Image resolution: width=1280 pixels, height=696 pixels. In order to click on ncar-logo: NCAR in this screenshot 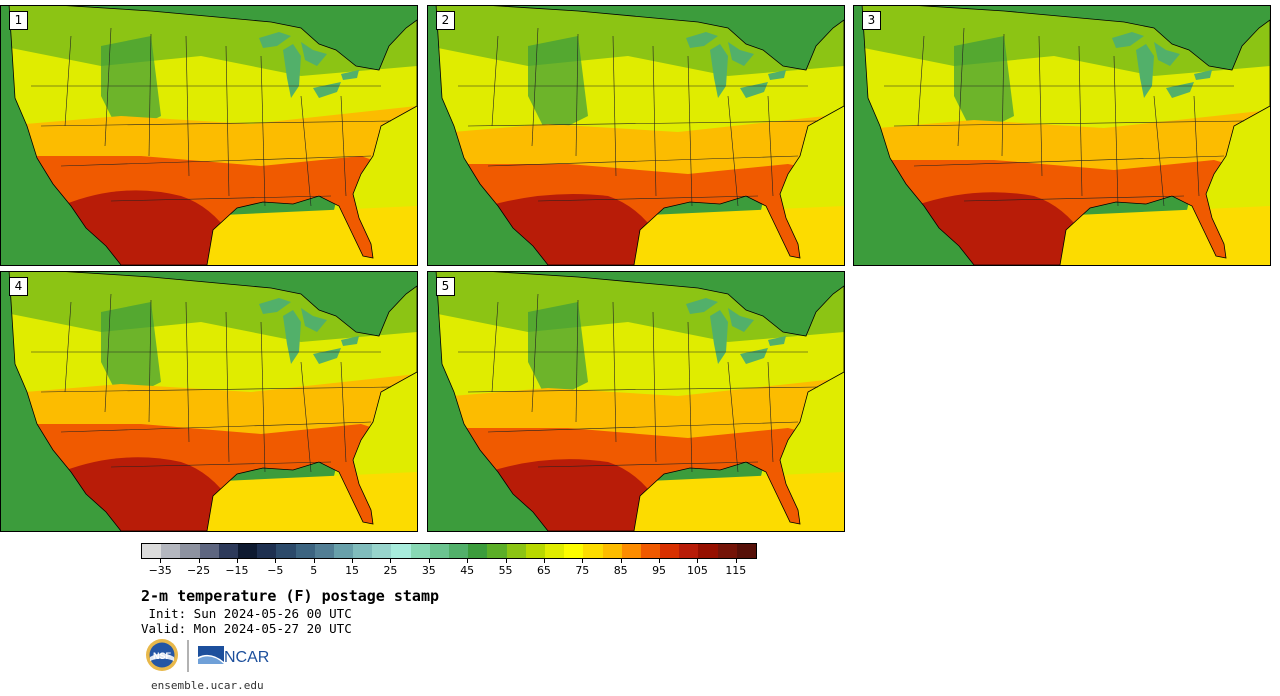, I will do `click(233, 656)`.